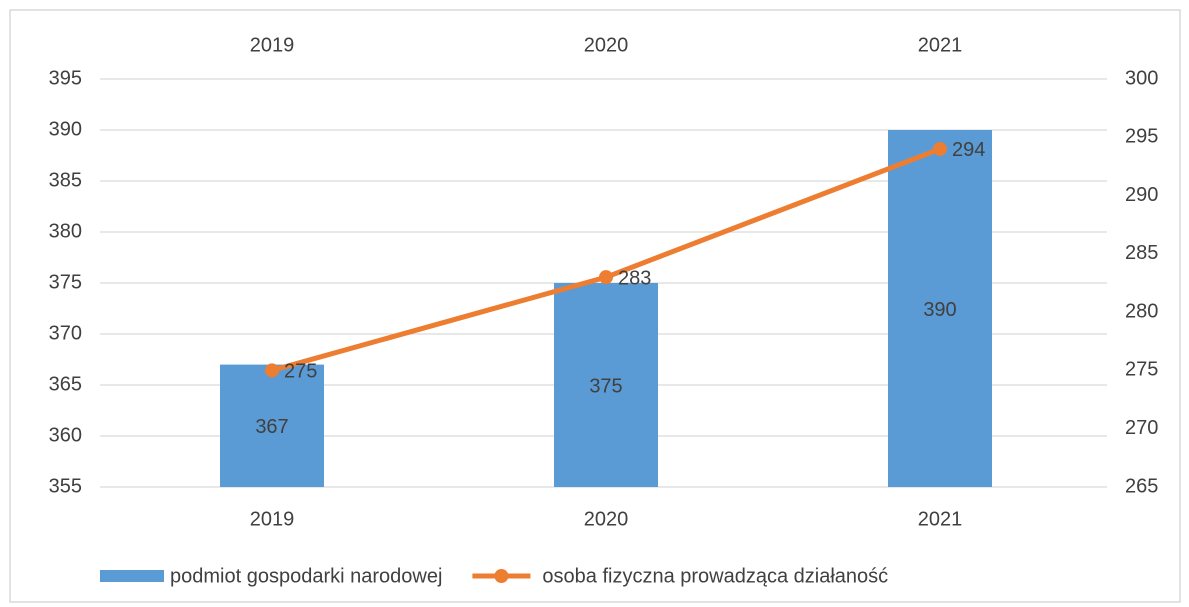 The width and height of the screenshot is (1189, 607). Describe the element at coordinates (606, 45) in the screenshot. I see `x-tick-label-top: 2020` at that location.